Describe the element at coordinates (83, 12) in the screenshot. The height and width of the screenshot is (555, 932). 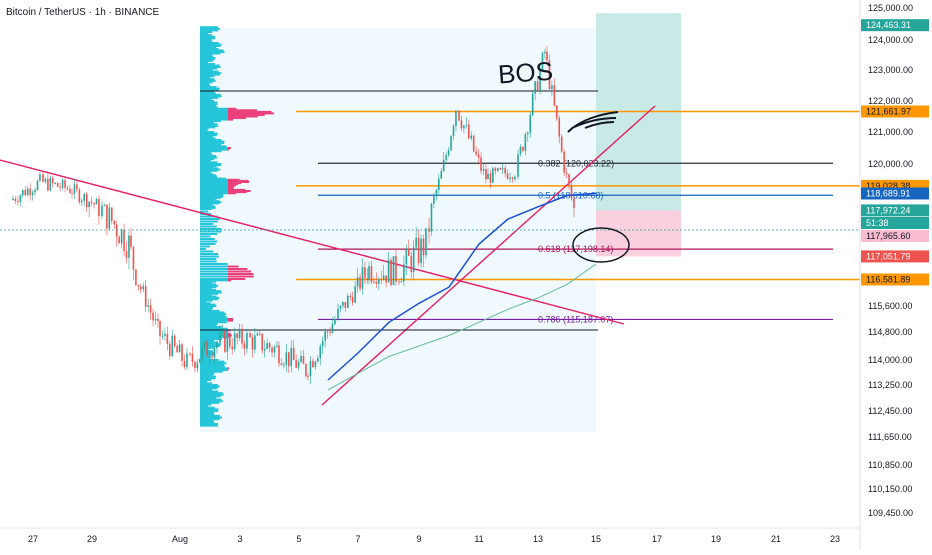
I see `chart-title: Bitcoin / TetherUS · 1h · BINANCE` at that location.